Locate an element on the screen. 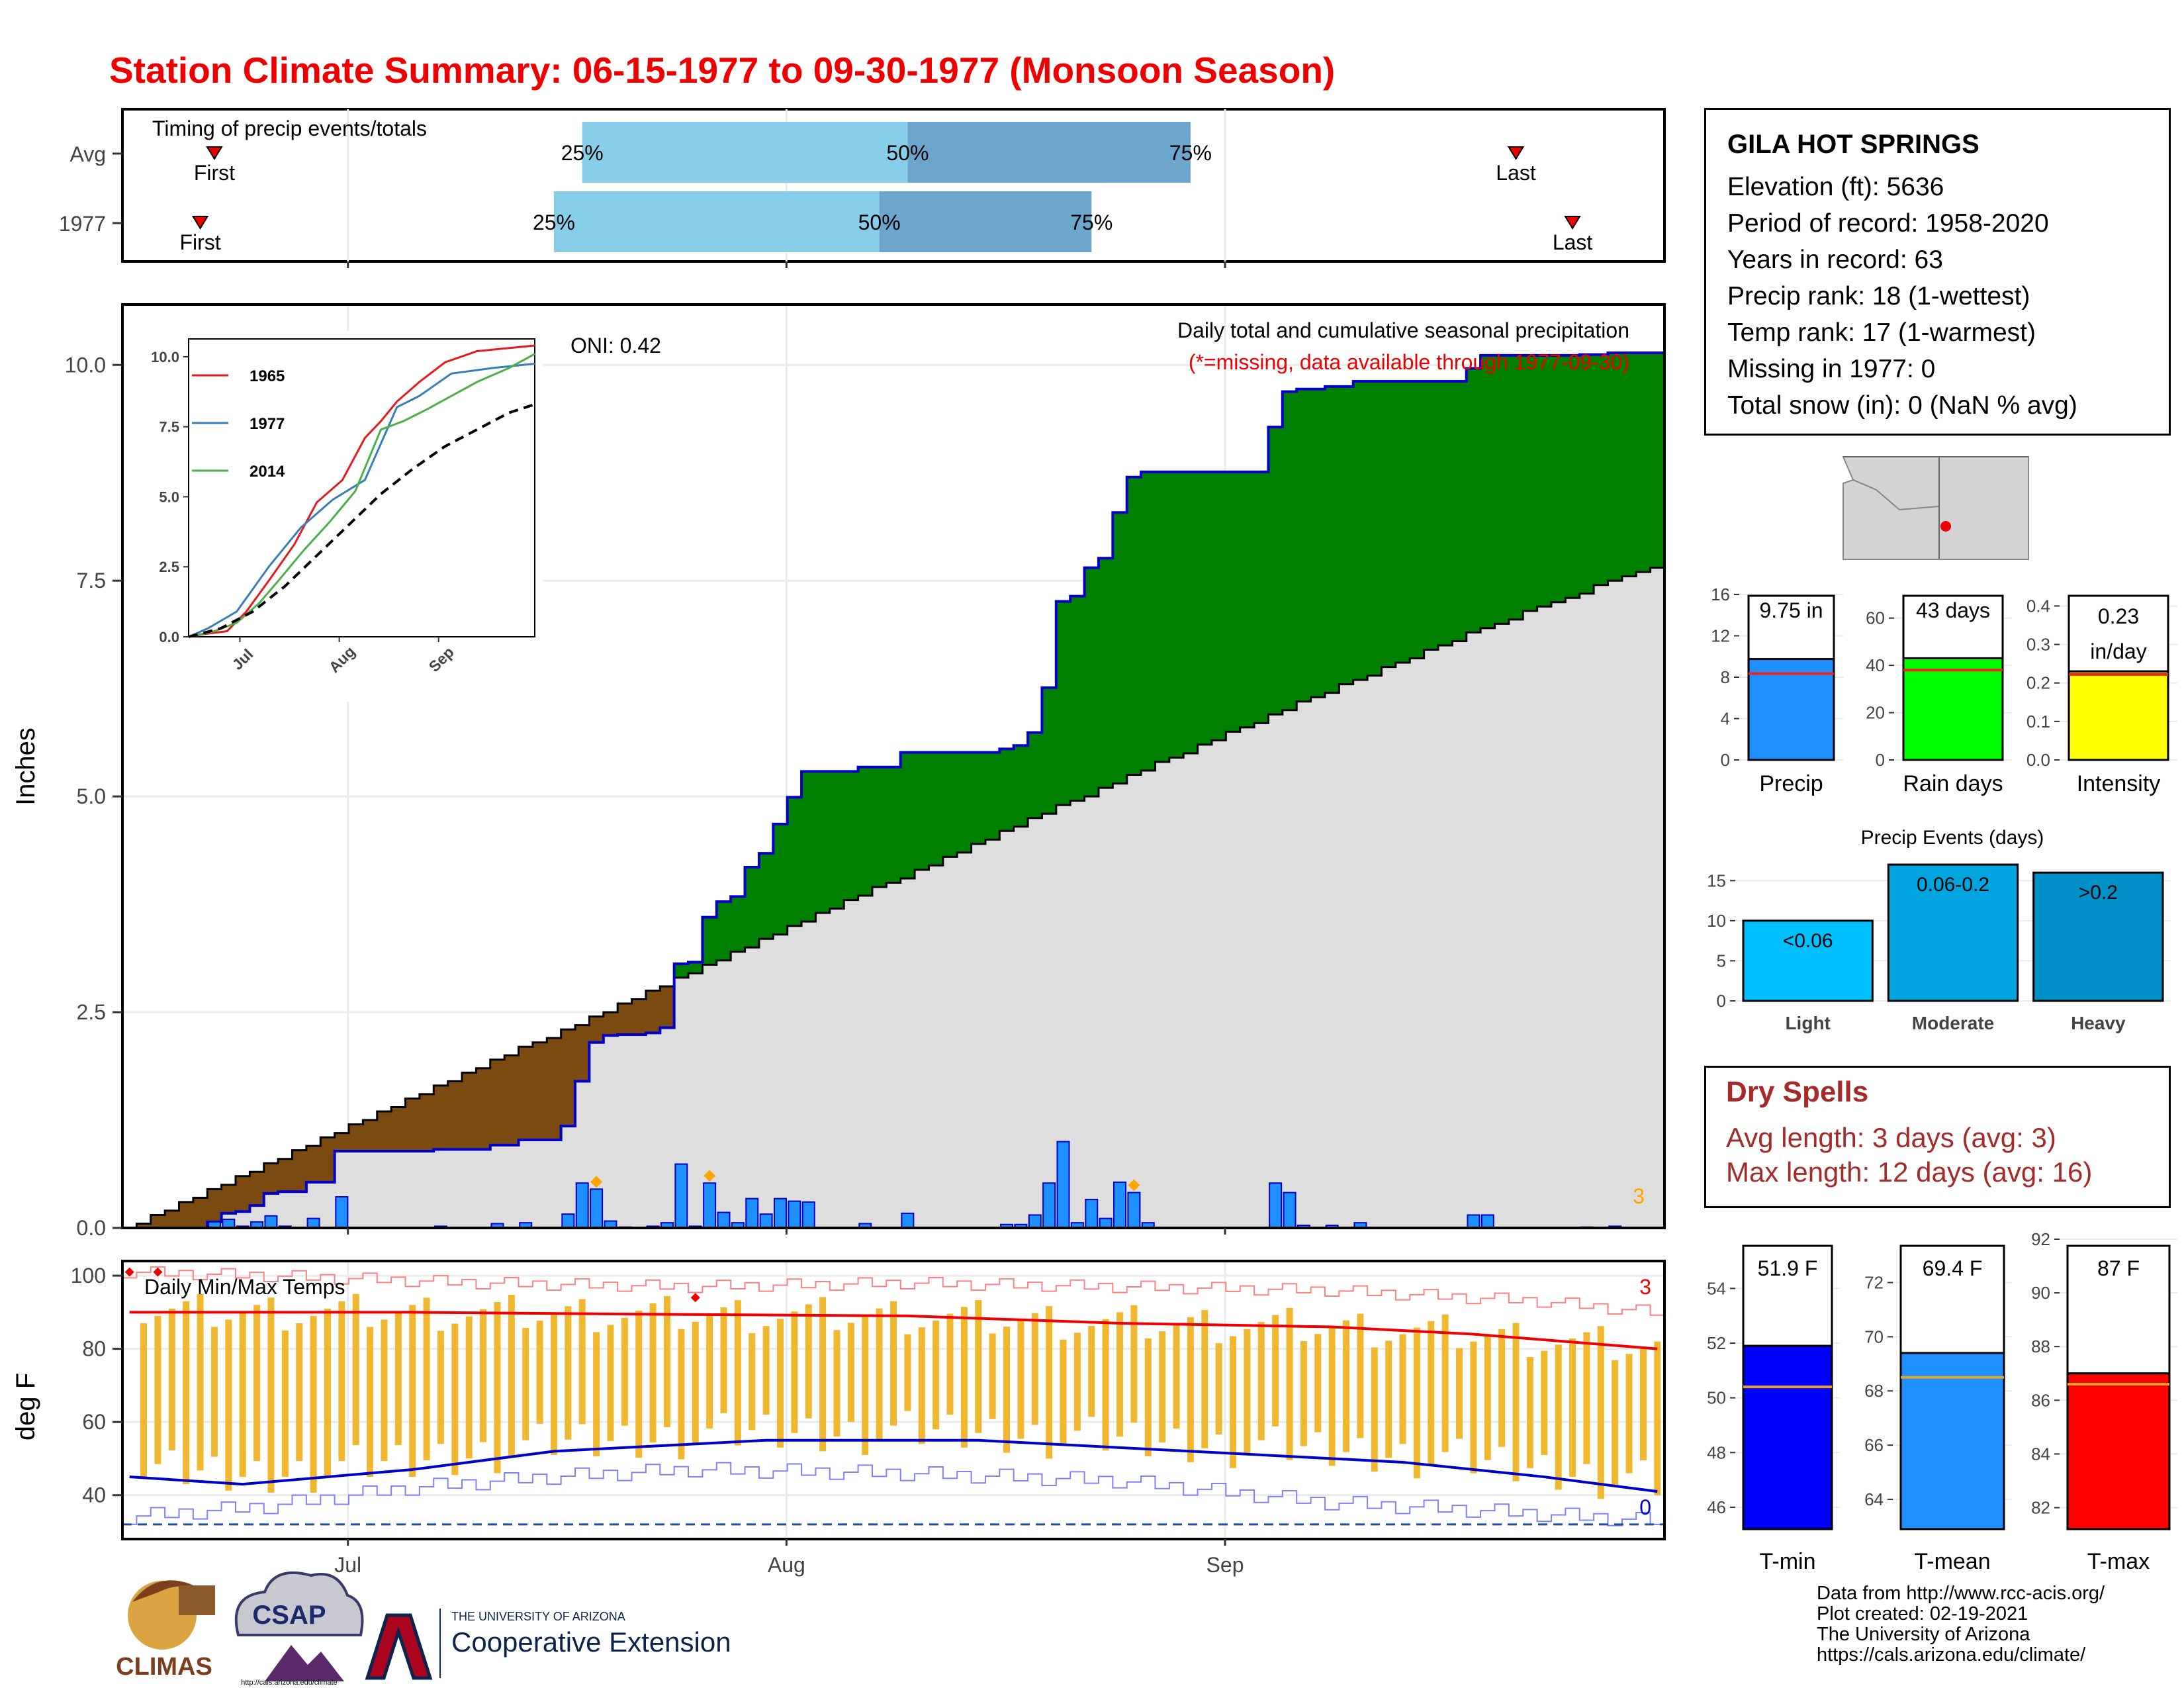 The width and height of the screenshot is (2184, 1688). inset-frame is located at coordinates (361, 487).